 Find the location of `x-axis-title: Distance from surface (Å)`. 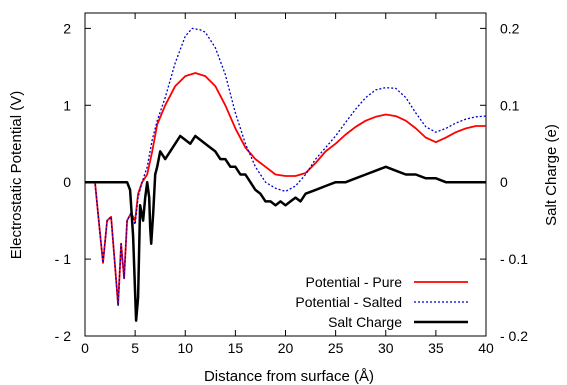

x-axis-title: Distance from surface (Å) is located at coordinates (289, 376).